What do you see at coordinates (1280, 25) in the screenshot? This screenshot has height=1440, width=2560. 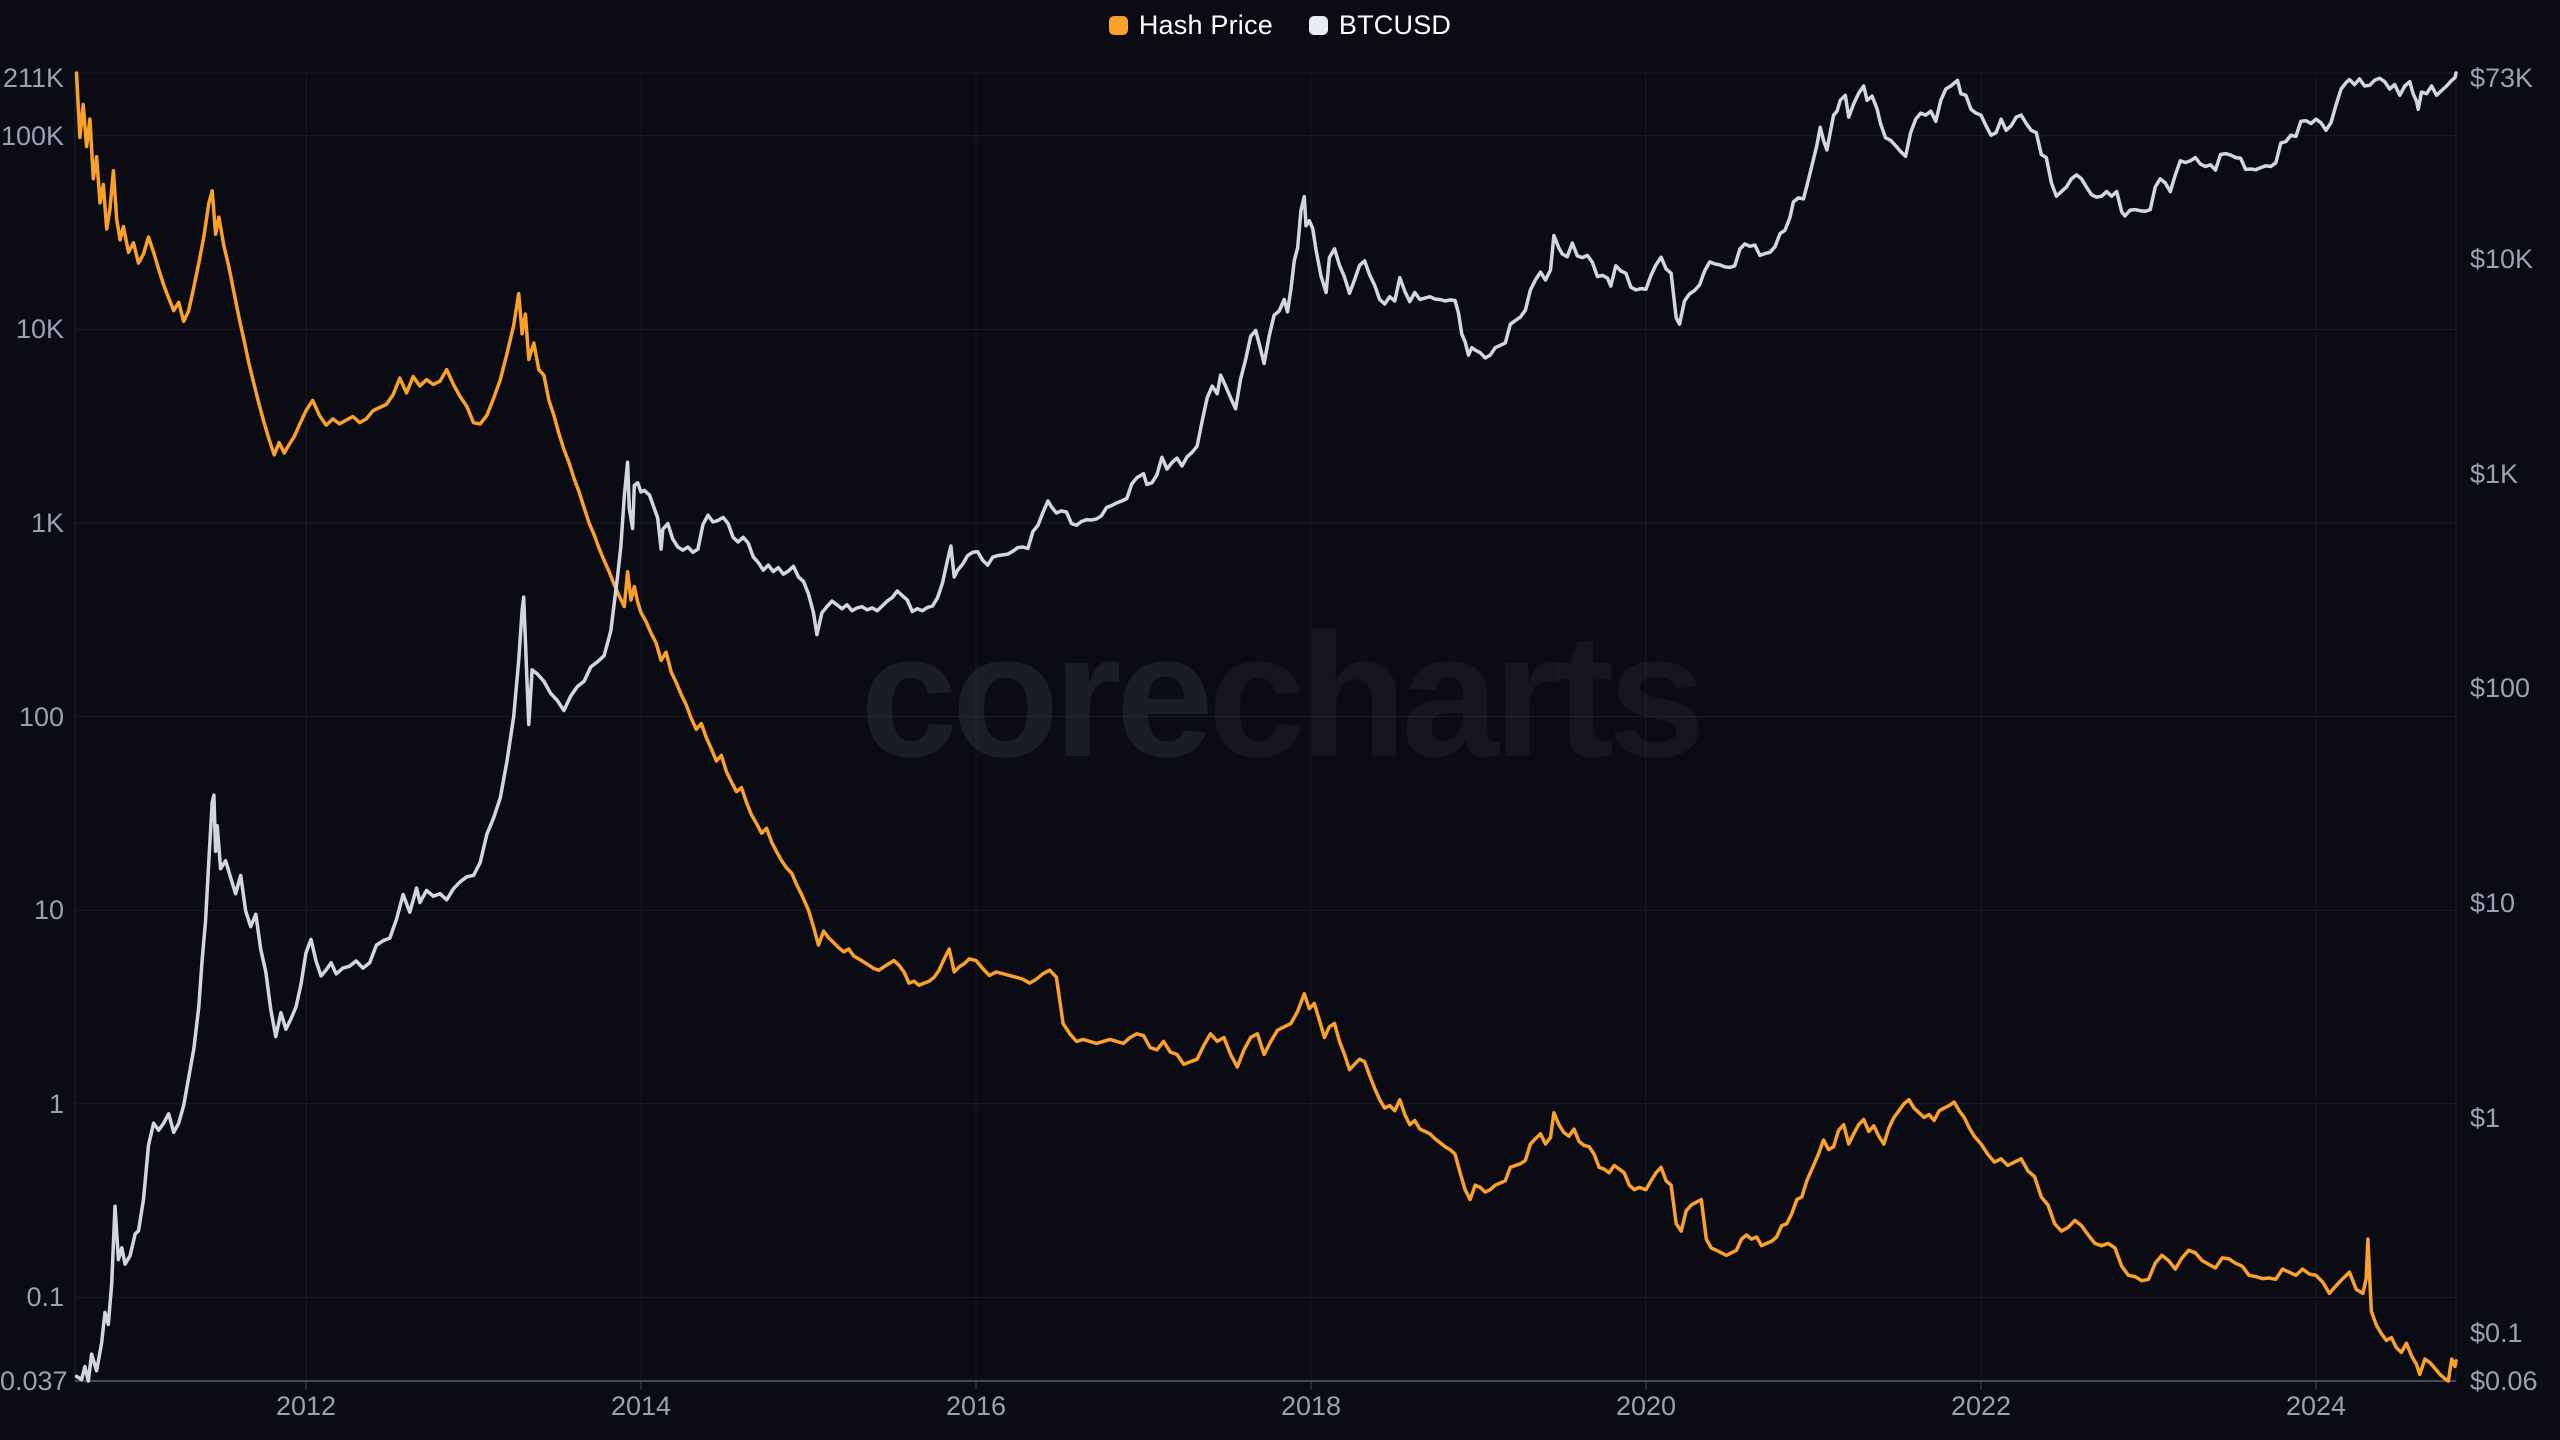 I see `chart-legend: Hash Price BTCUSD` at bounding box center [1280, 25].